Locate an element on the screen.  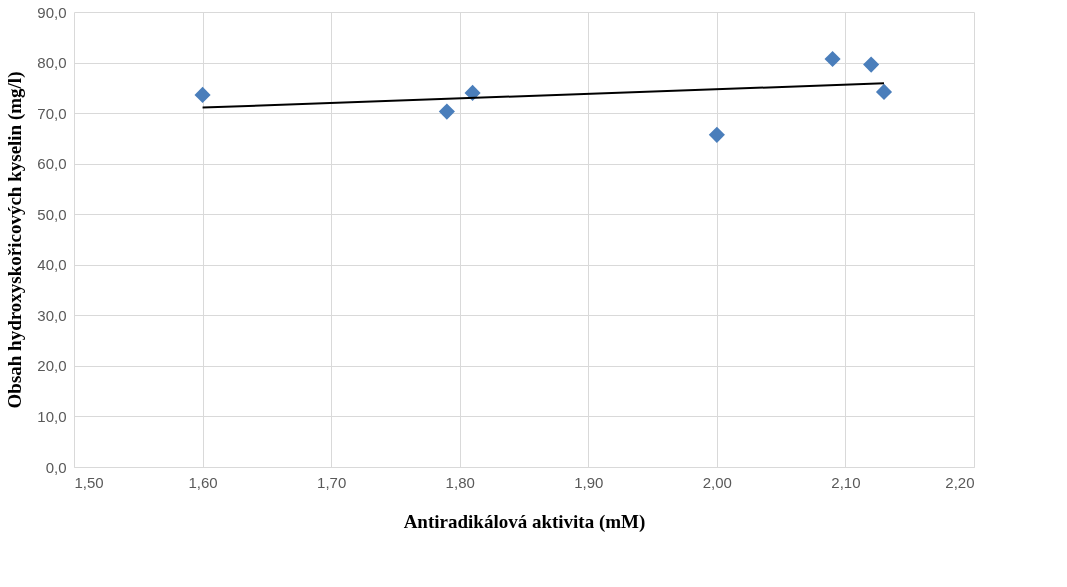
y-tick-label: 60,0 is located at coordinates (52, 164).